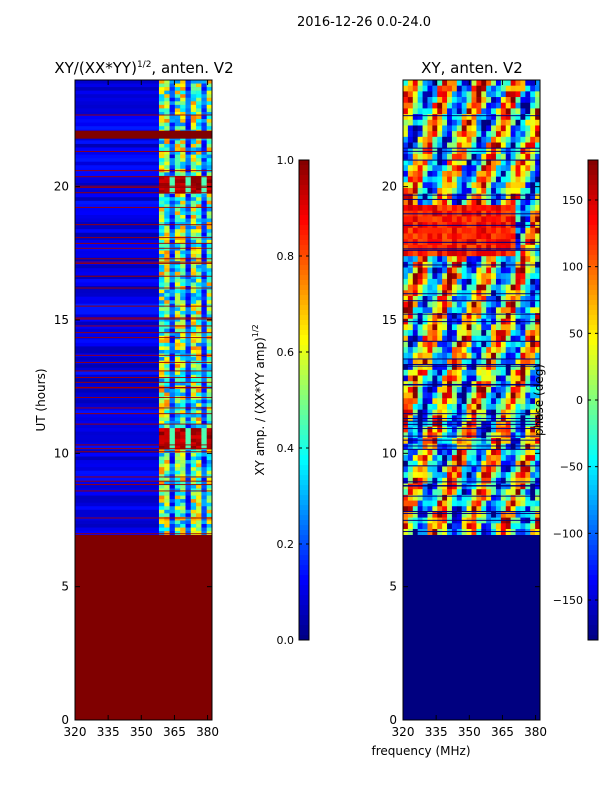 The width and height of the screenshot is (600, 800). What do you see at coordinates (535, 732) in the screenshot?
I see `x-tick-label: 380` at bounding box center [535, 732].